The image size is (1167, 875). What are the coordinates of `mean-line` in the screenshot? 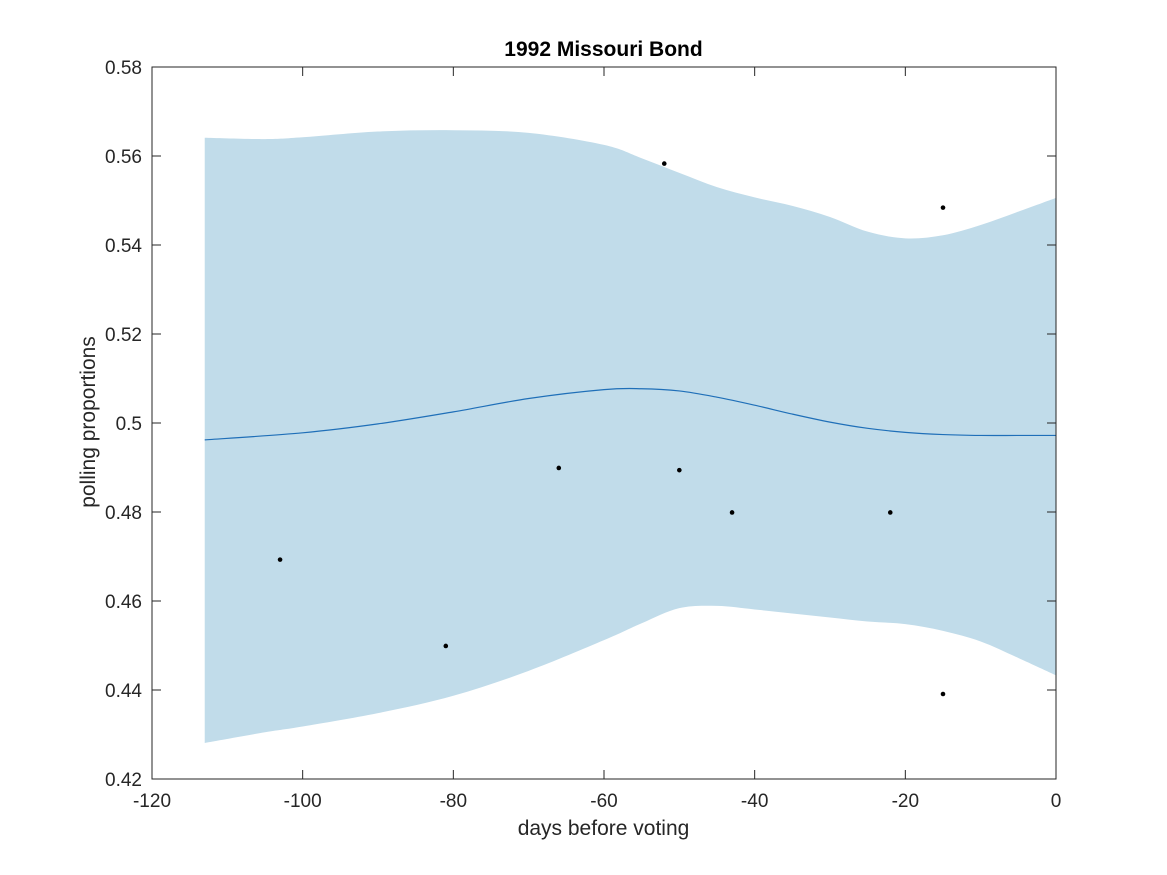 It's located at (630, 414).